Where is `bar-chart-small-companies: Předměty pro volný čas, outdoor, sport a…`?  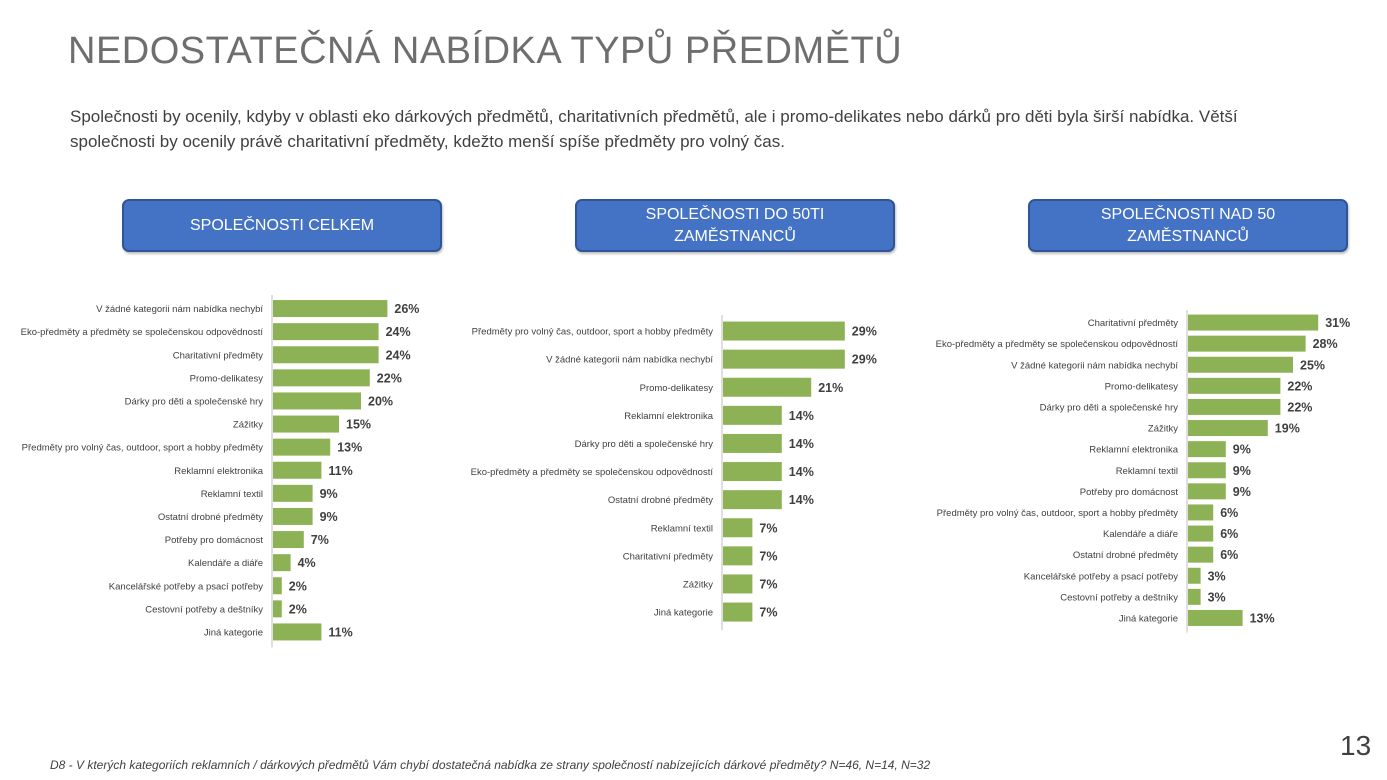
bar-chart-small-companies: Předměty pro volný čas, outdoor, sport a… is located at coordinates (674, 473).